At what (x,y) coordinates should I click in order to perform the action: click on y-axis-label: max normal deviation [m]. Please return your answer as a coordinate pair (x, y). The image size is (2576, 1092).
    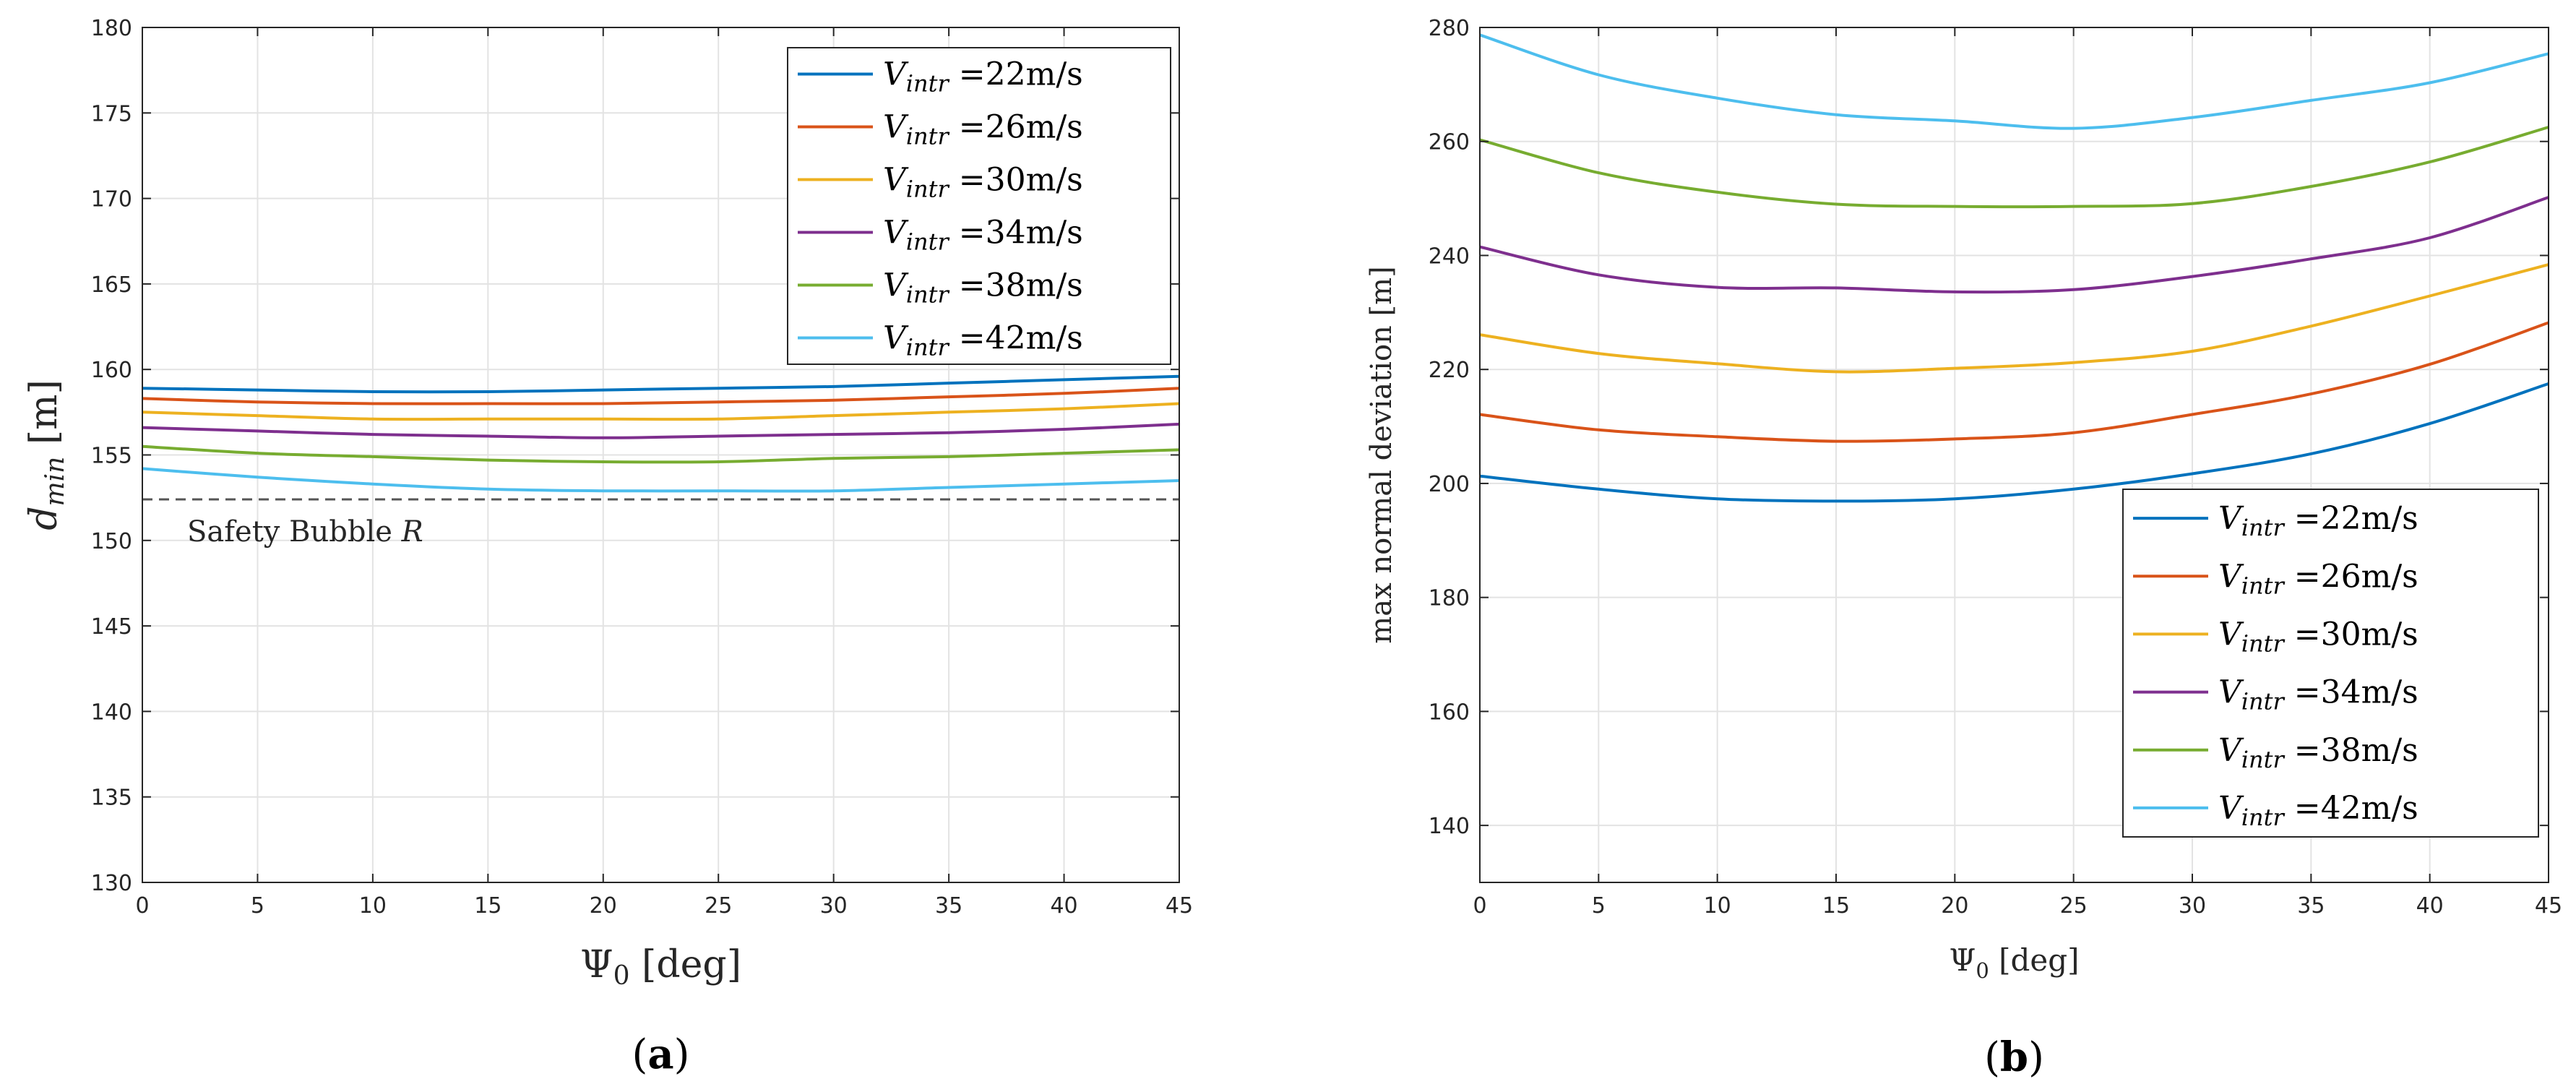
    Looking at the image, I should click on (1381, 454).